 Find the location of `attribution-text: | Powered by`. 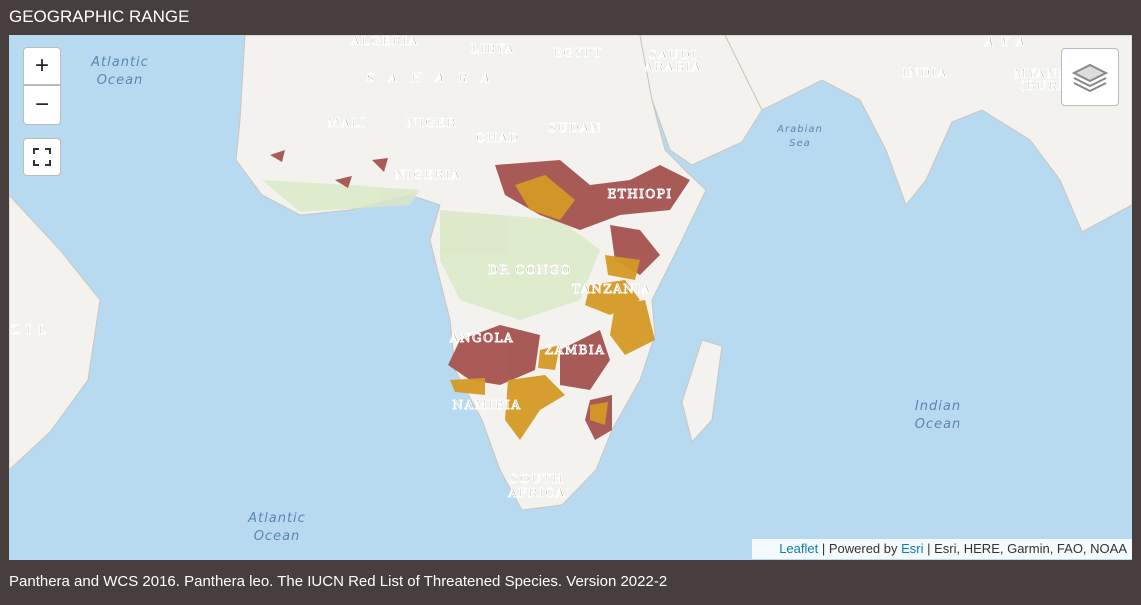

attribution-text: | Powered by is located at coordinates (859, 548).